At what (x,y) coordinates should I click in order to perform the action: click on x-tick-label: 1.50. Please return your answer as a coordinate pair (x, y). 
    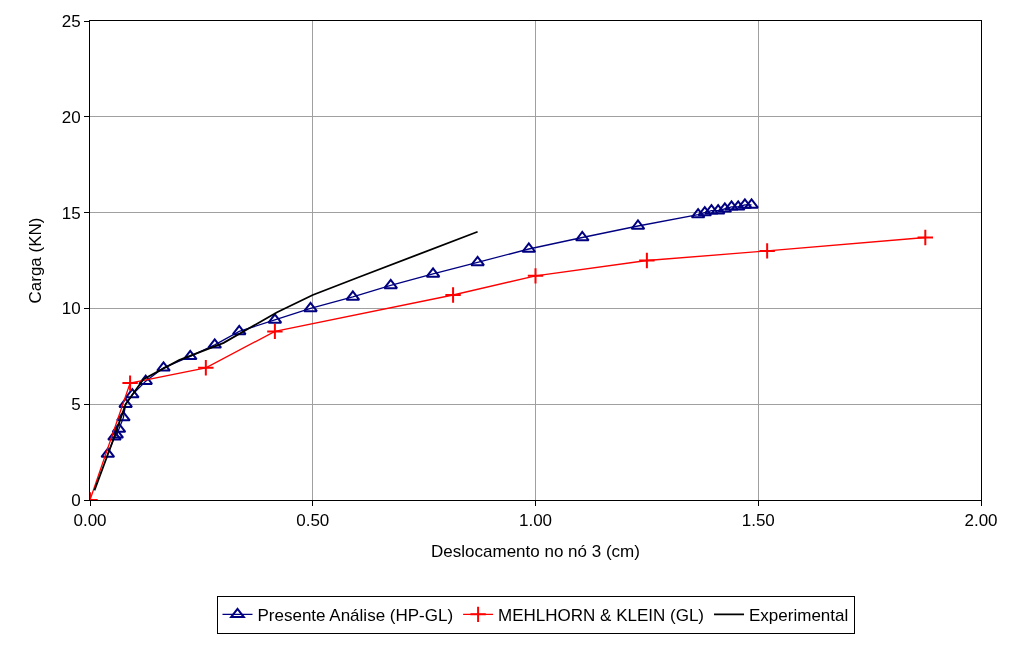
    Looking at the image, I should click on (758, 521).